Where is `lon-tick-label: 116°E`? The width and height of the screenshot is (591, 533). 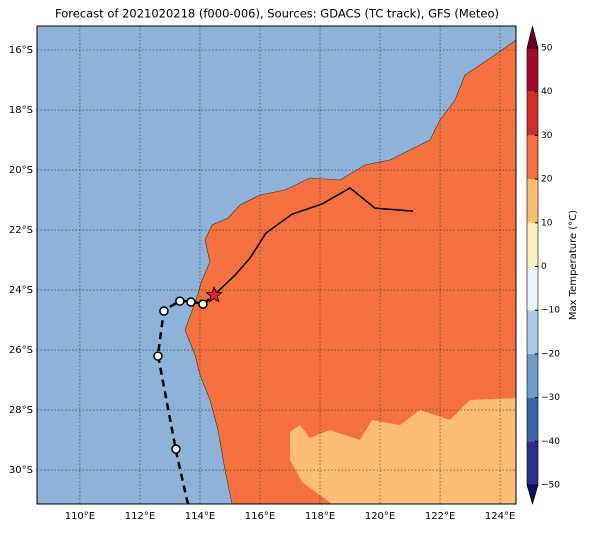 lon-tick-label: 116°E is located at coordinates (260, 516).